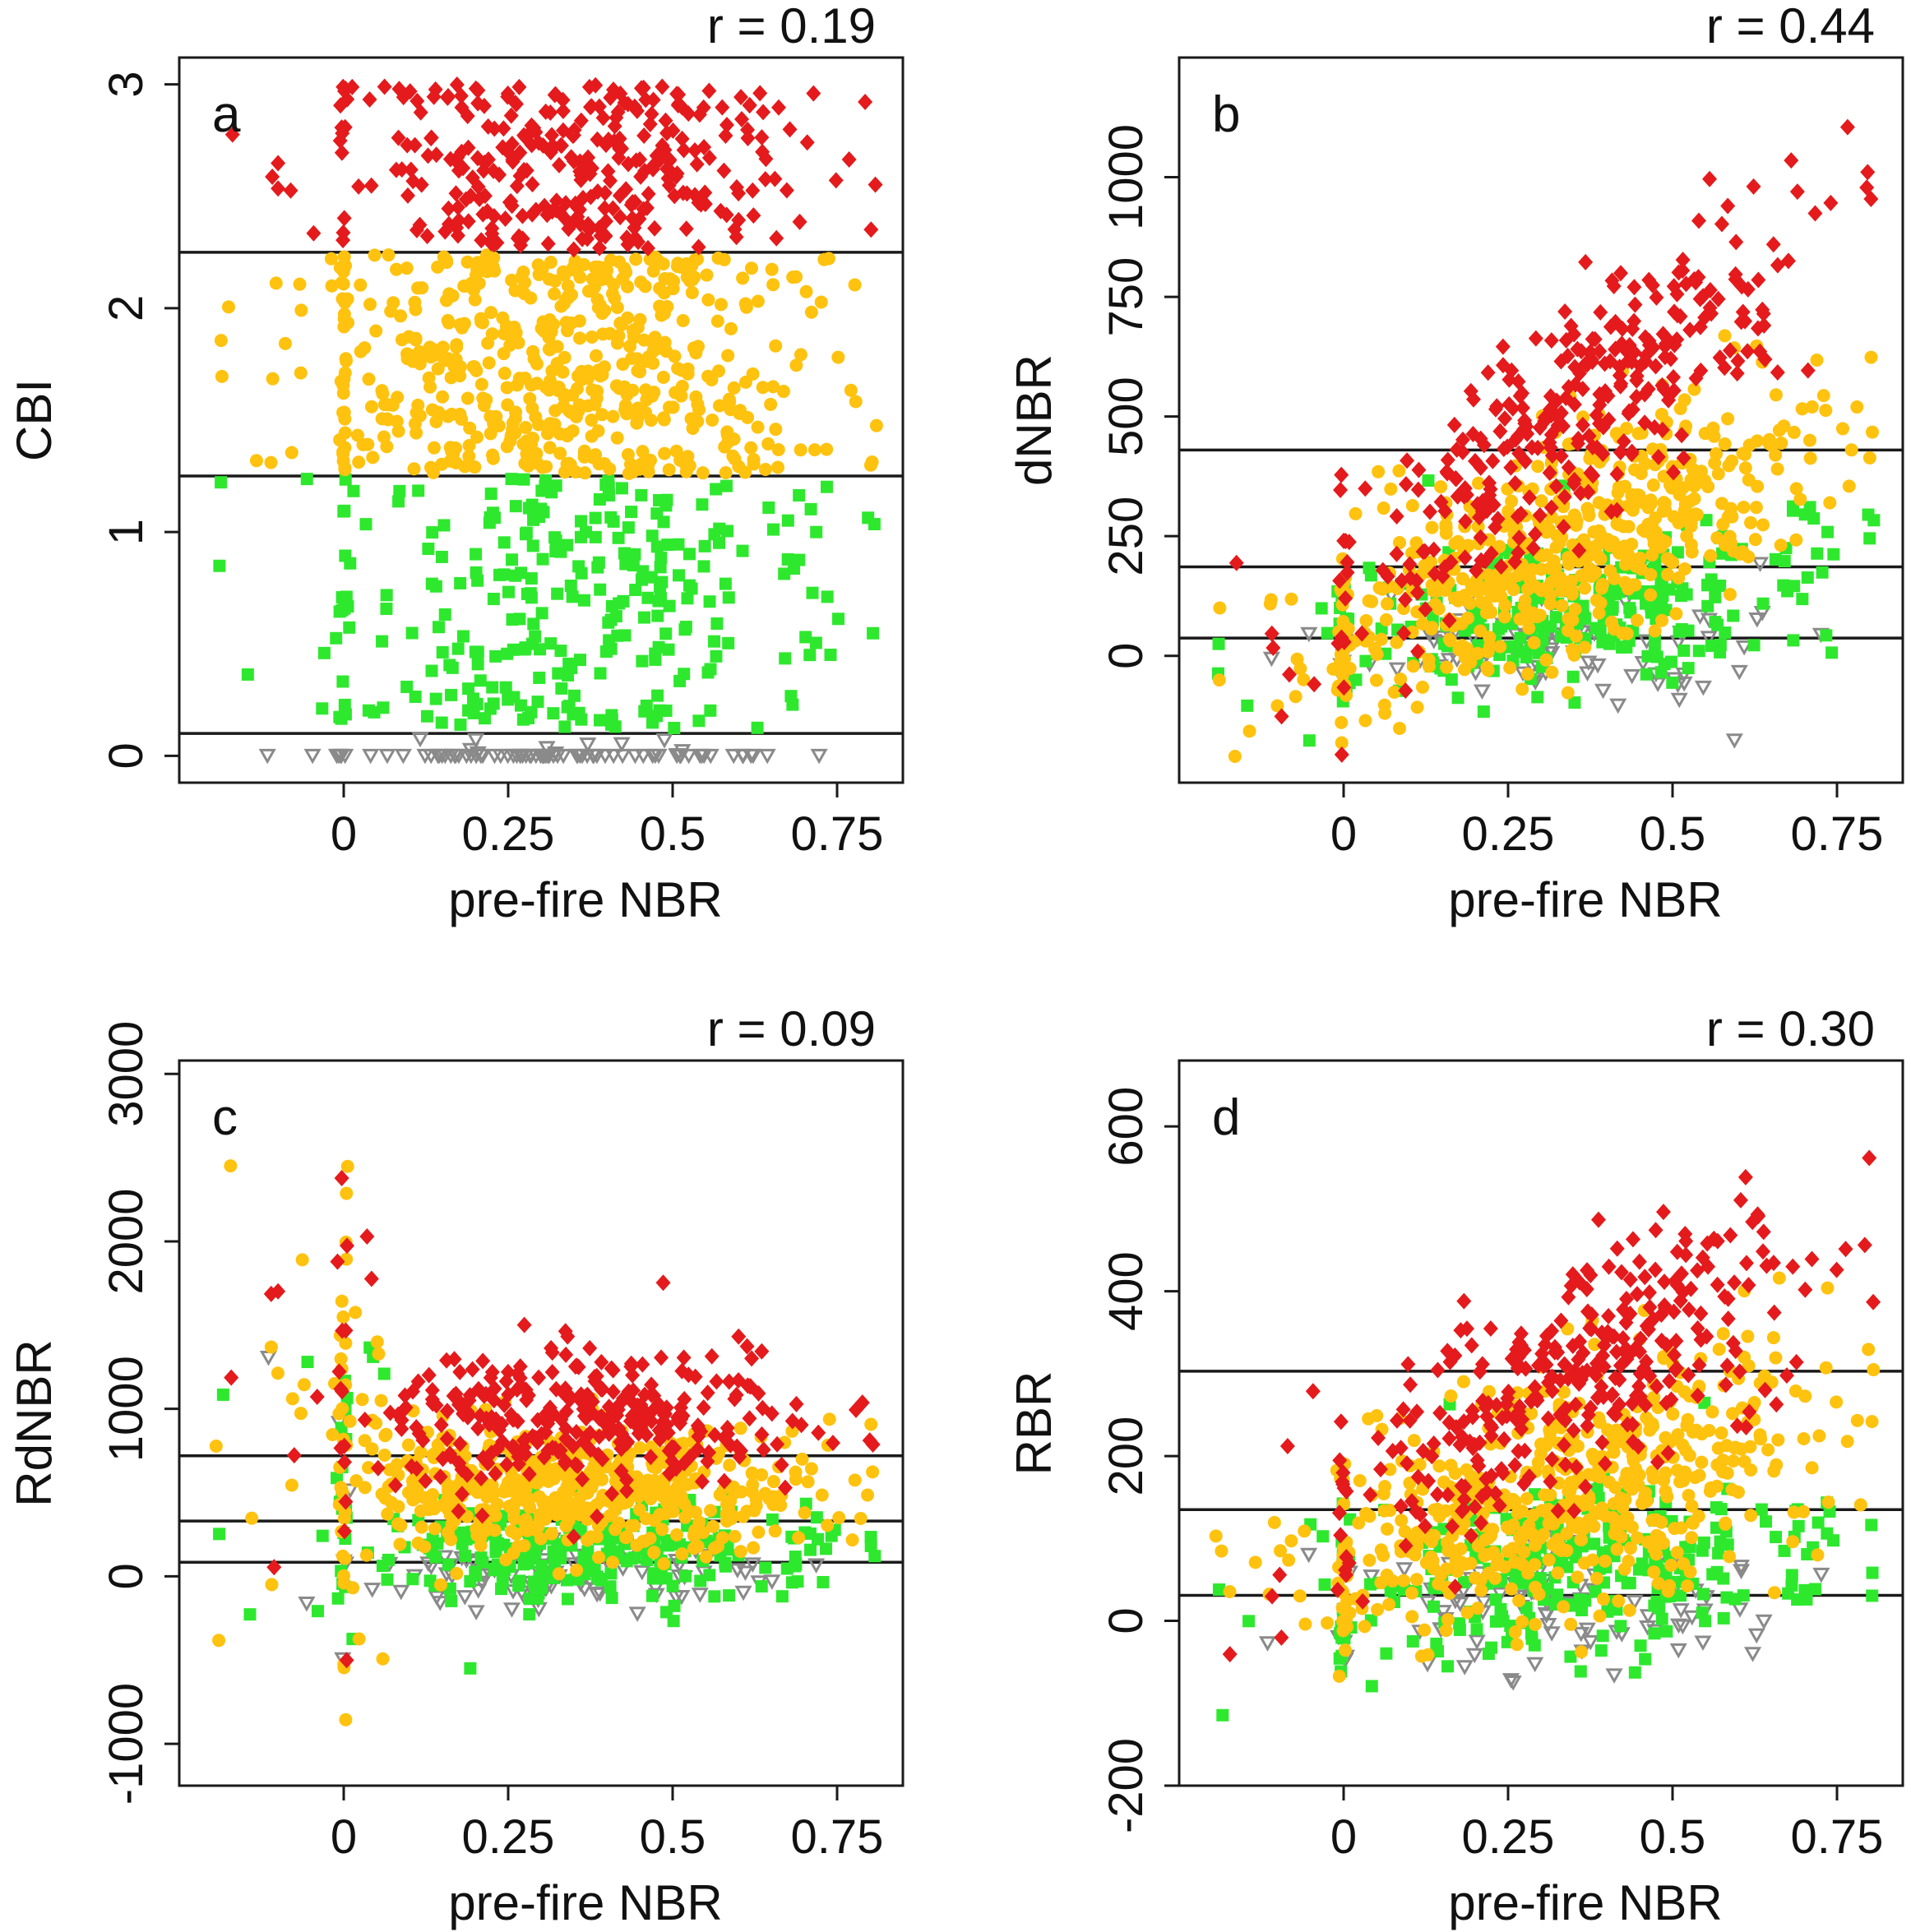 The image size is (1911, 1932). I want to click on y-tick-label-b-4: 1000, so click(1126, 177).